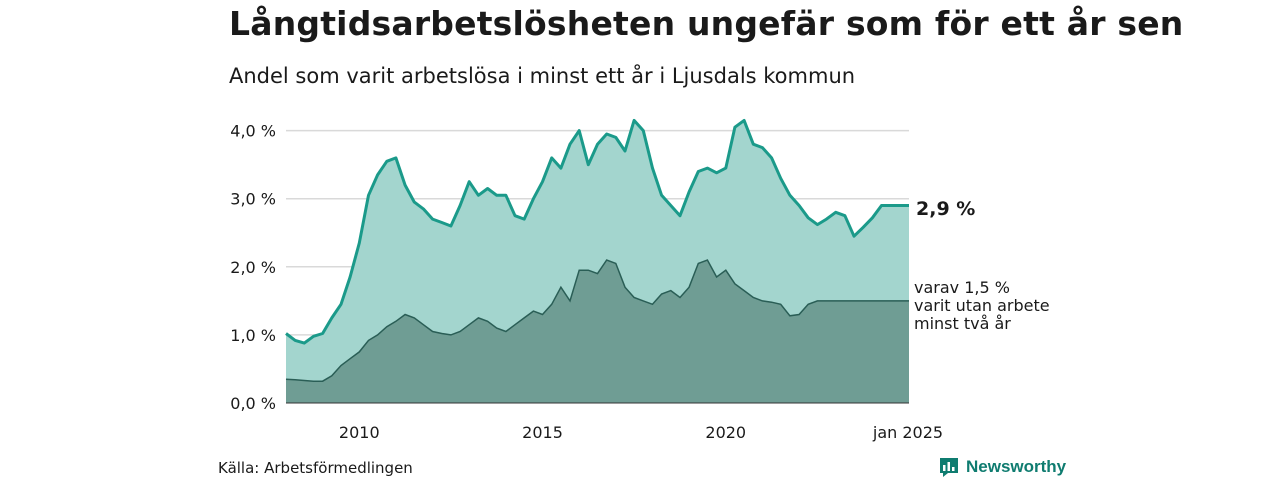 The image size is (1280, 480). I want to click on x-tick-label: 2015, so click(542, 432).